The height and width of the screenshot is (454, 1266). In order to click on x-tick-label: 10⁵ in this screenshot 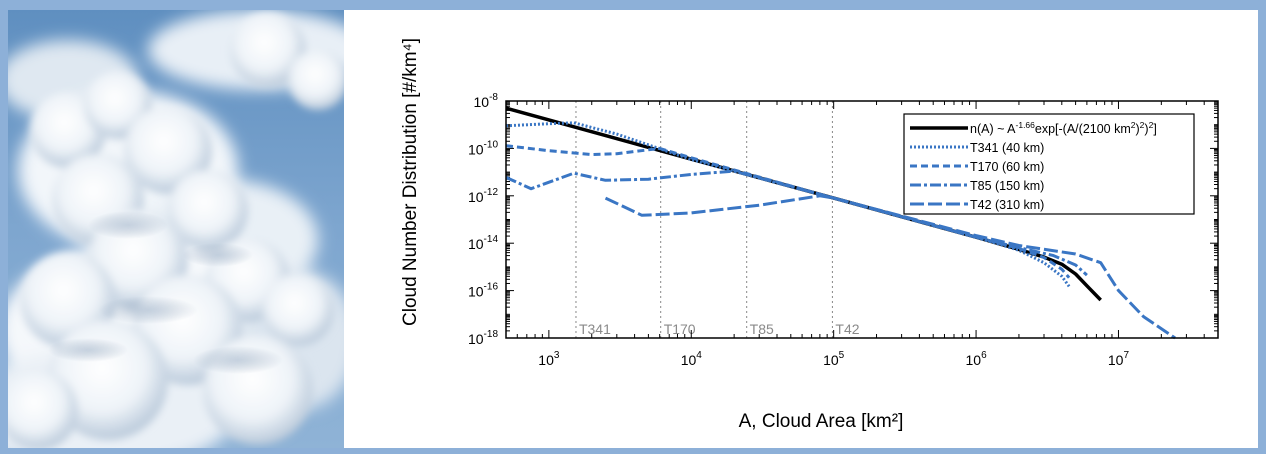, I will do `click(834, 359)`.